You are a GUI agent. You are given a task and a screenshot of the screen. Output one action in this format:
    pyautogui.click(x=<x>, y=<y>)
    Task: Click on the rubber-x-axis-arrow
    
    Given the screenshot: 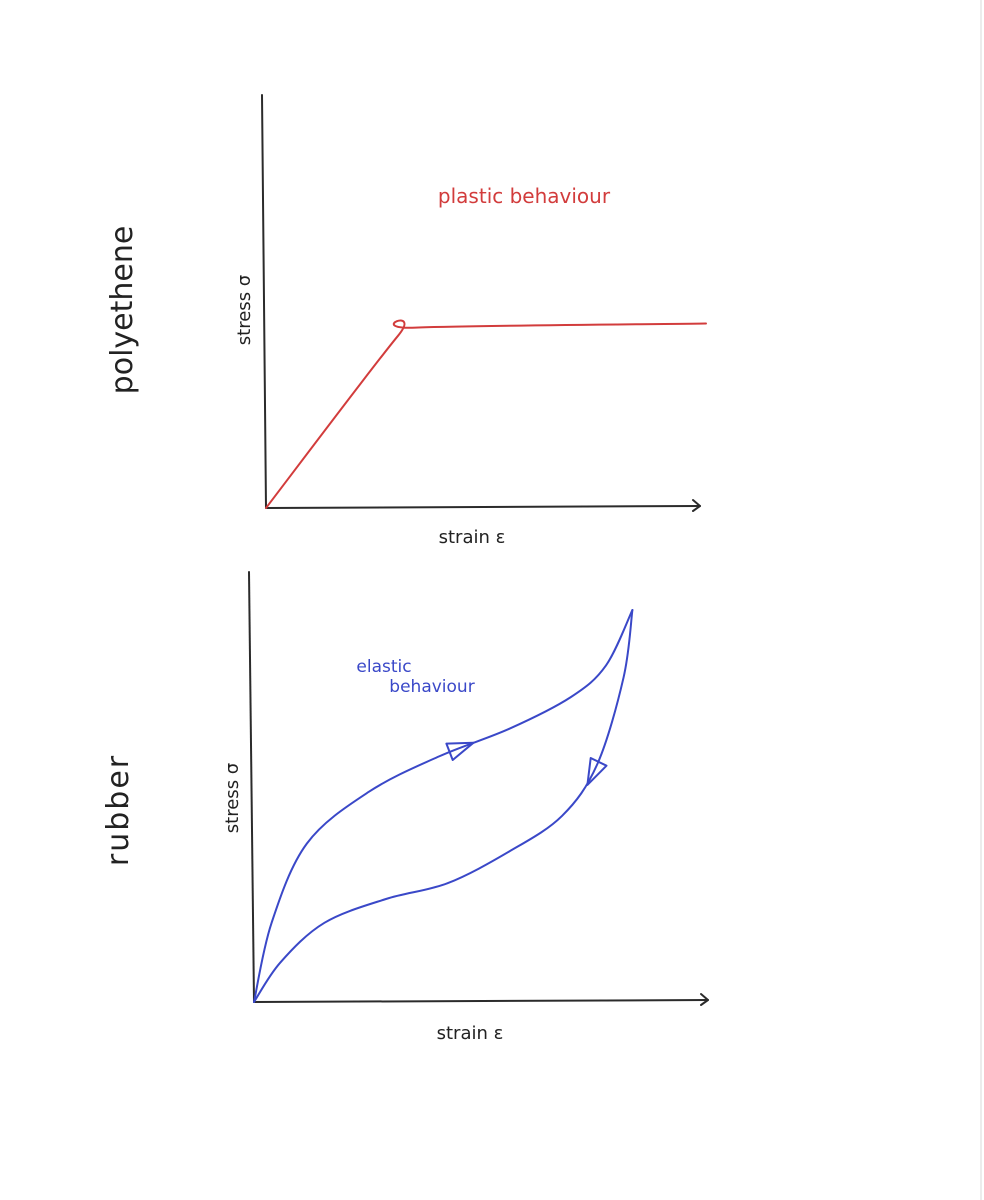 What is the action you would take?
    pyautogui.click(x=704, y=999)
    